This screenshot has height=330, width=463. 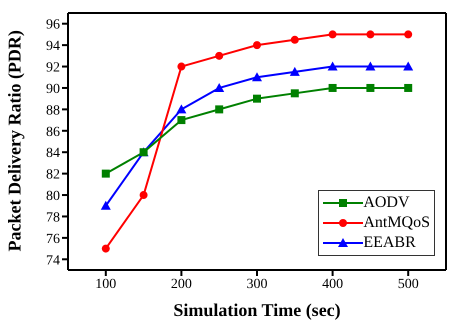 I want to click on legend-label: EEABR, so click(x=389, y=243).